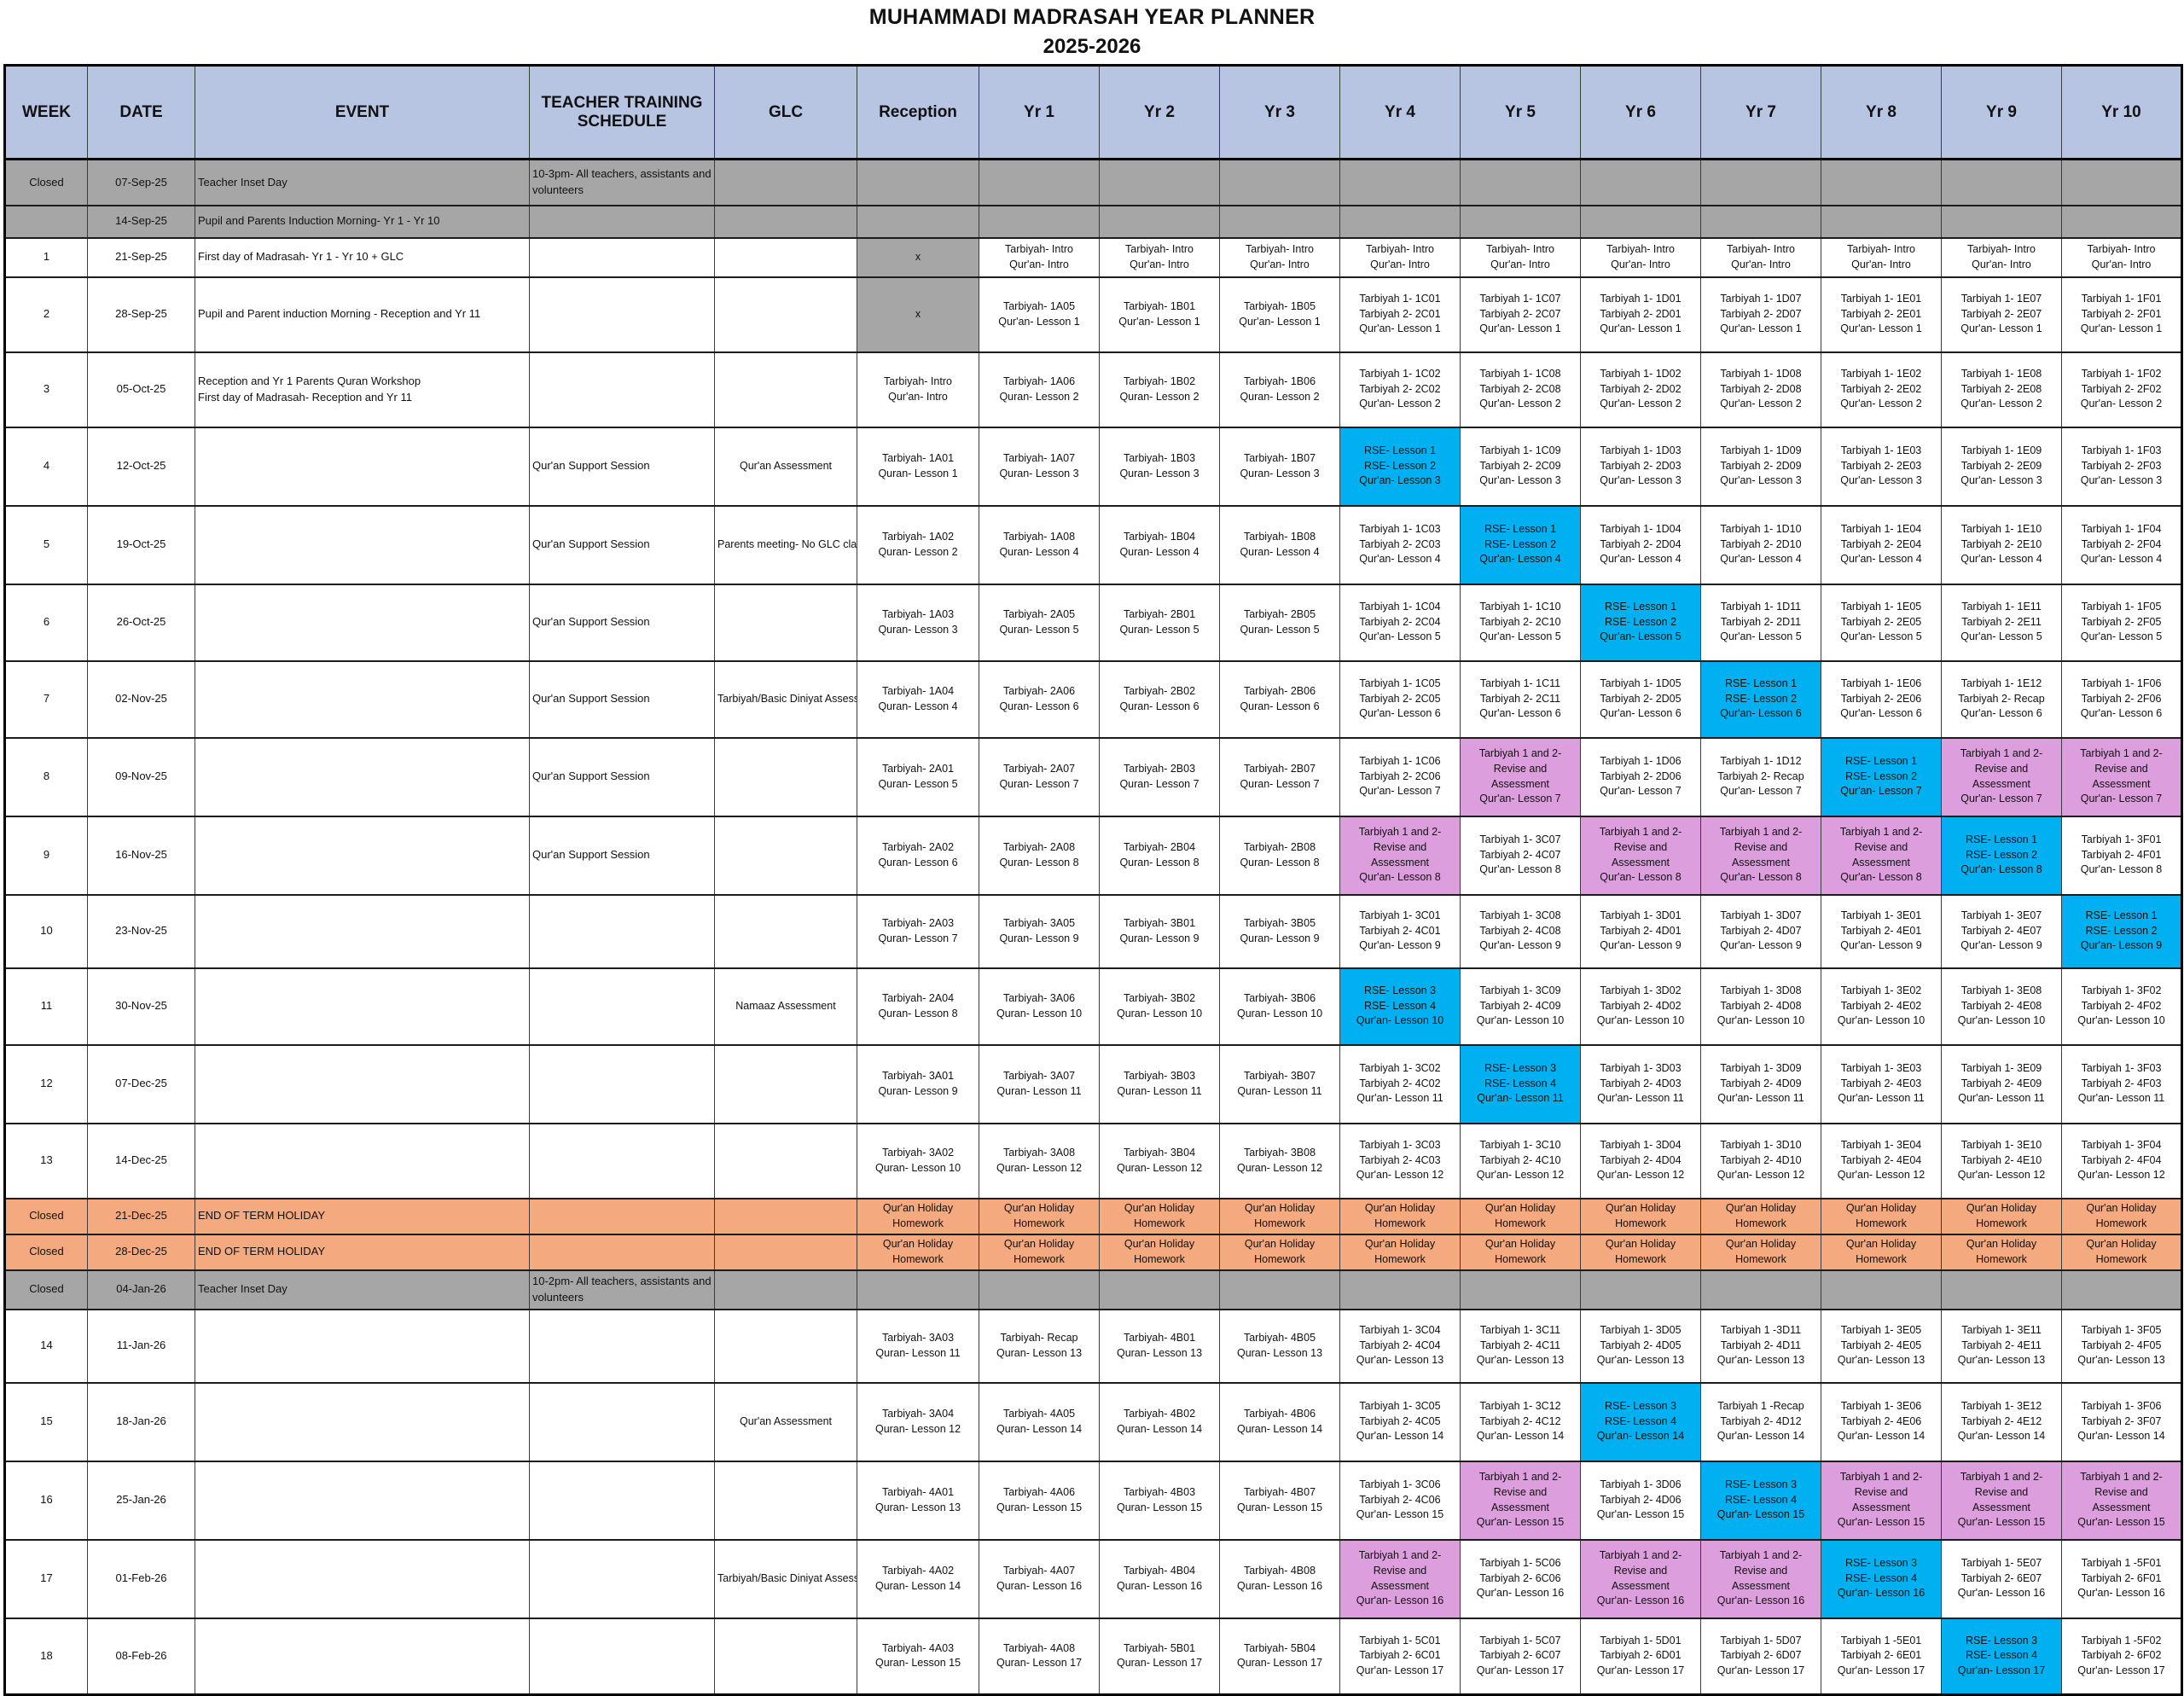 The image size is (2184, 1696). Describe the element at coordinates (1159, 1507) in the screenshot. I see `cell-line: Quran- Lesson 15` at that location.